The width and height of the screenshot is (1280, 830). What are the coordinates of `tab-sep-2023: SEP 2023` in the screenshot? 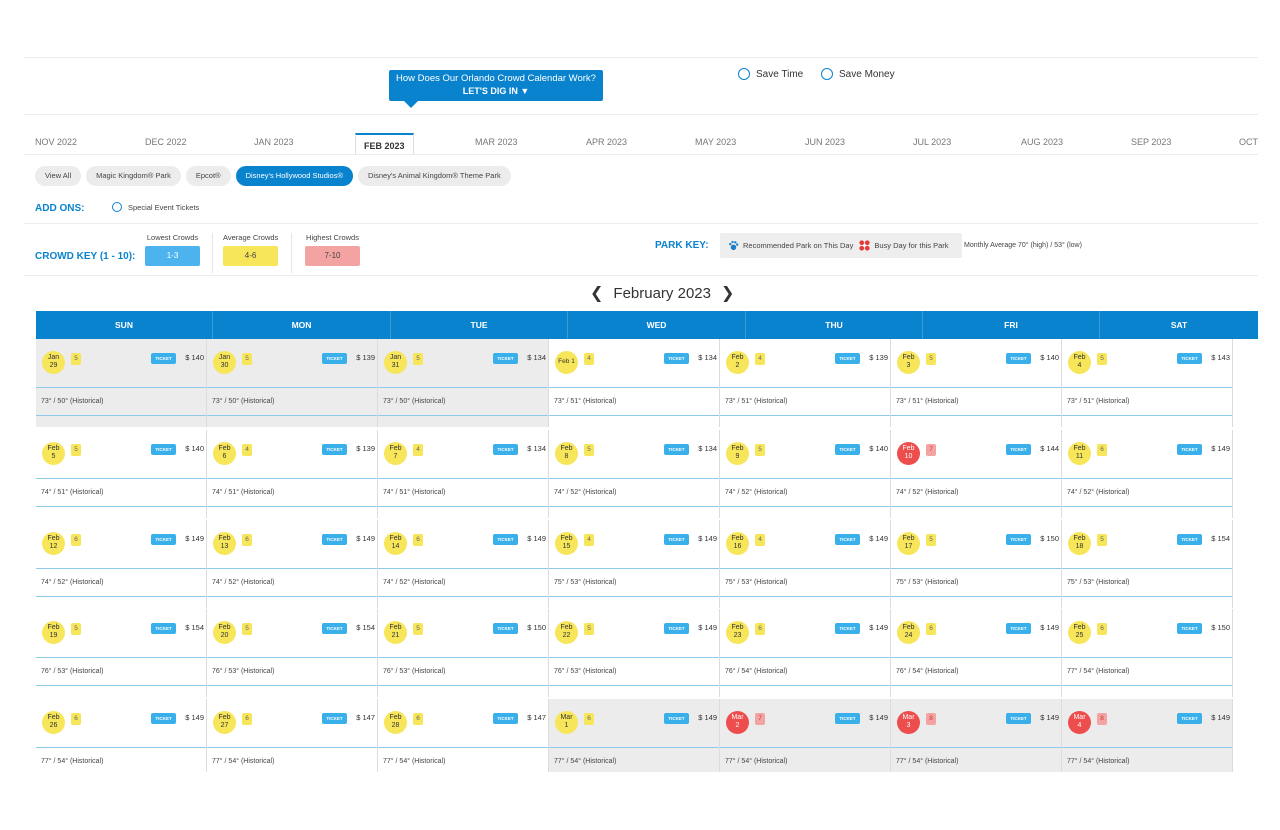 It's located at (1151, 142).